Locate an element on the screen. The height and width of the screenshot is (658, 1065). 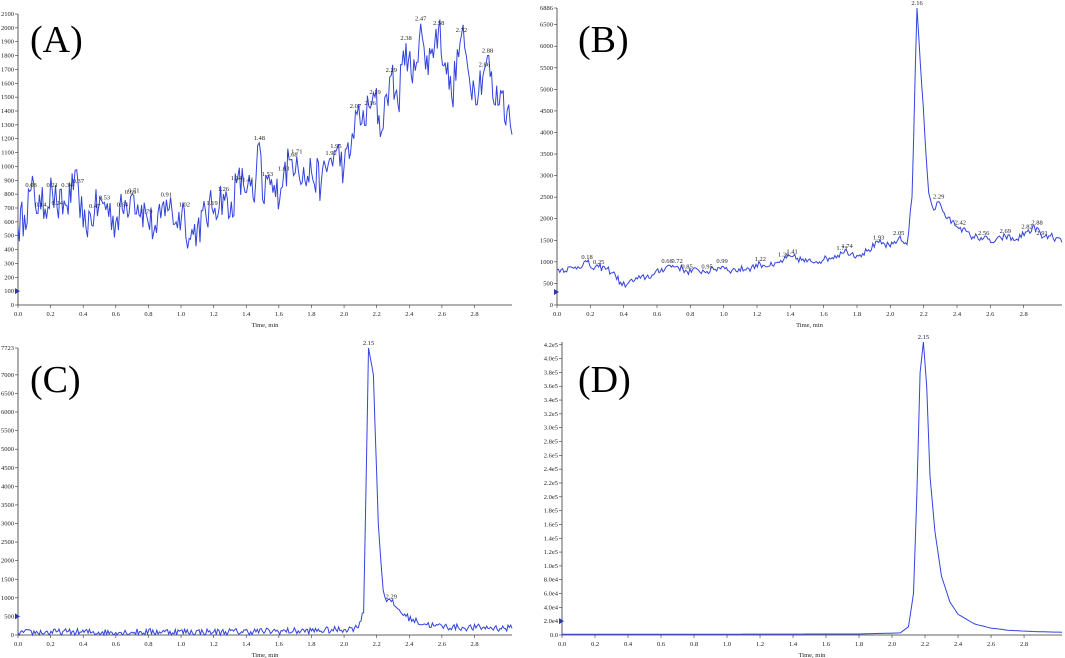
y-tick-label: 4.2e5 is located at coordinates (551, 345).